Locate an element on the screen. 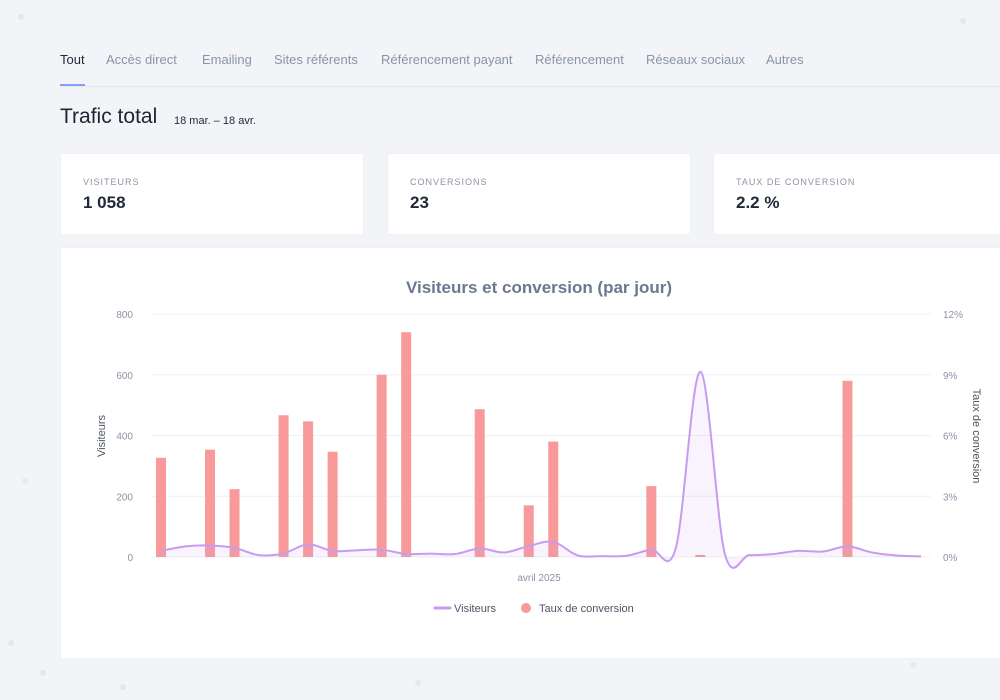  tab-acces-direct: Accès direct is located at coordinates (141, 59).